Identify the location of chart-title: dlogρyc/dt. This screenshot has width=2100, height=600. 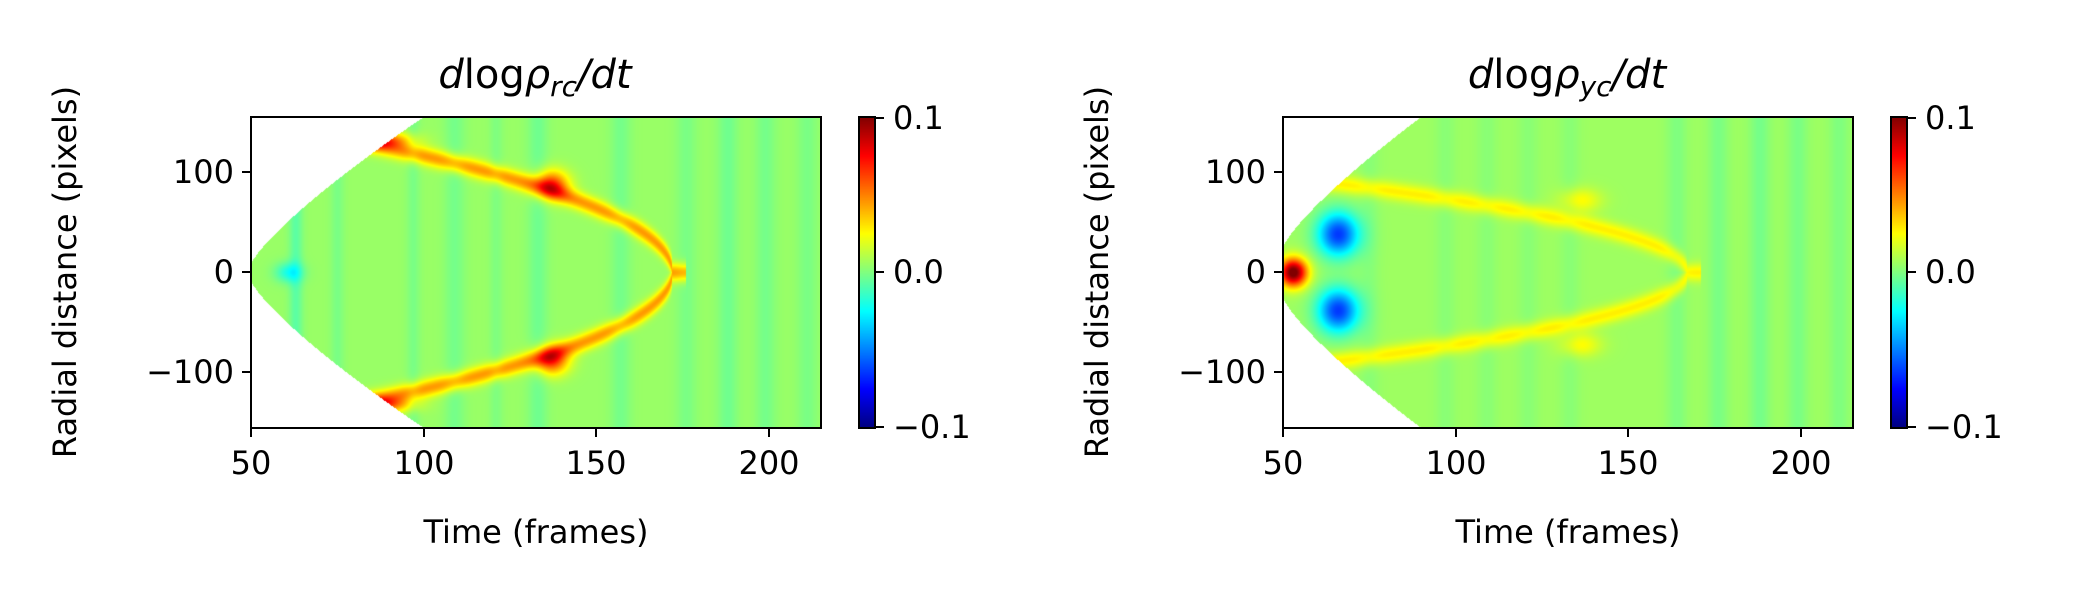
(1568, 77).